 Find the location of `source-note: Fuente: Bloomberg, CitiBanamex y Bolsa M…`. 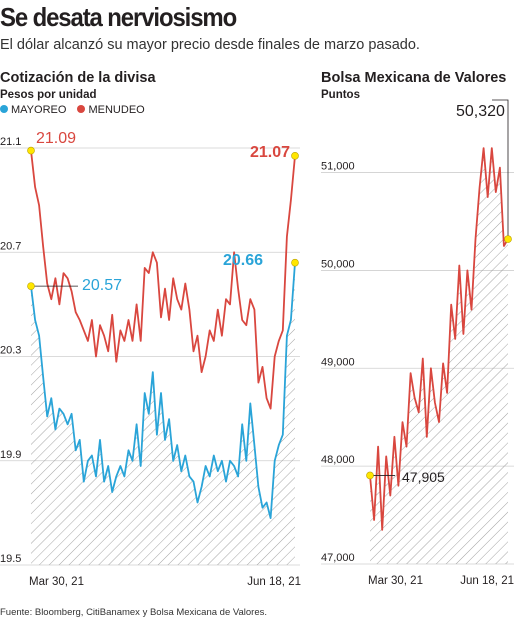

source-note: Fuente: Bloomberg, CitiBanamex y Bolsa M… is located at coordinates (134, 612).